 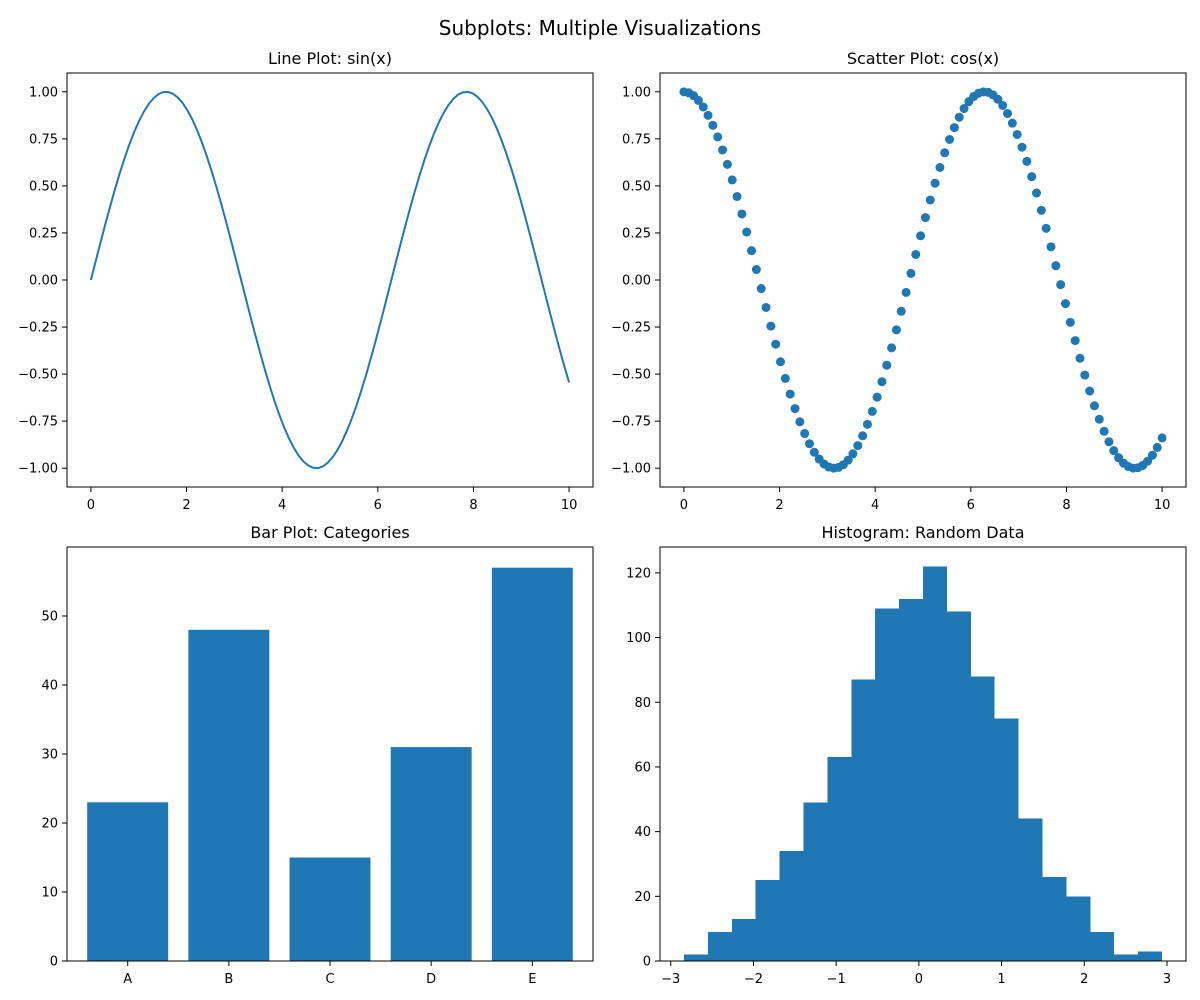 I want to click on scatter-plot-x-tick-label: 0, so click(x=684, y=505).